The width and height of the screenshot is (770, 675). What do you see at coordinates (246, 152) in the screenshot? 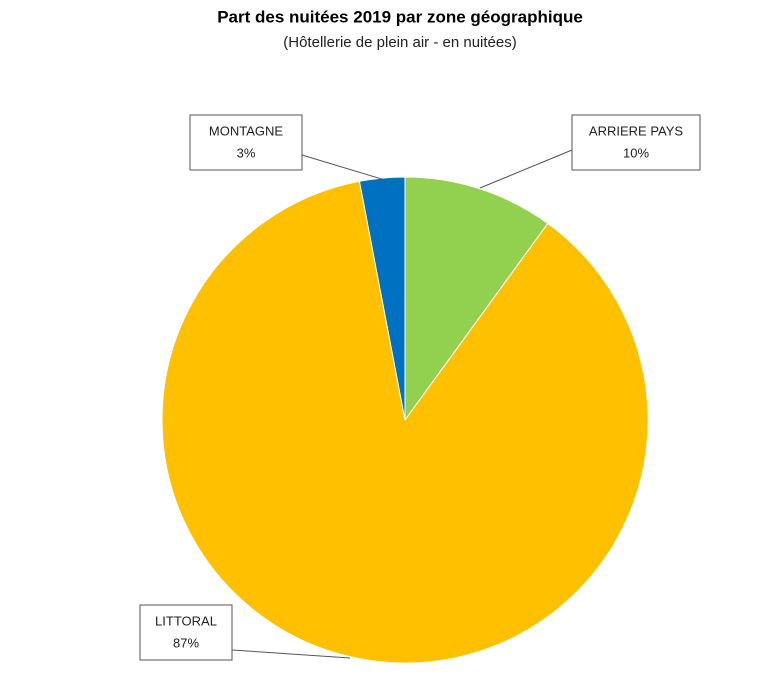
I see `slice-value-label: 3%` at bounding box center [246, 152].